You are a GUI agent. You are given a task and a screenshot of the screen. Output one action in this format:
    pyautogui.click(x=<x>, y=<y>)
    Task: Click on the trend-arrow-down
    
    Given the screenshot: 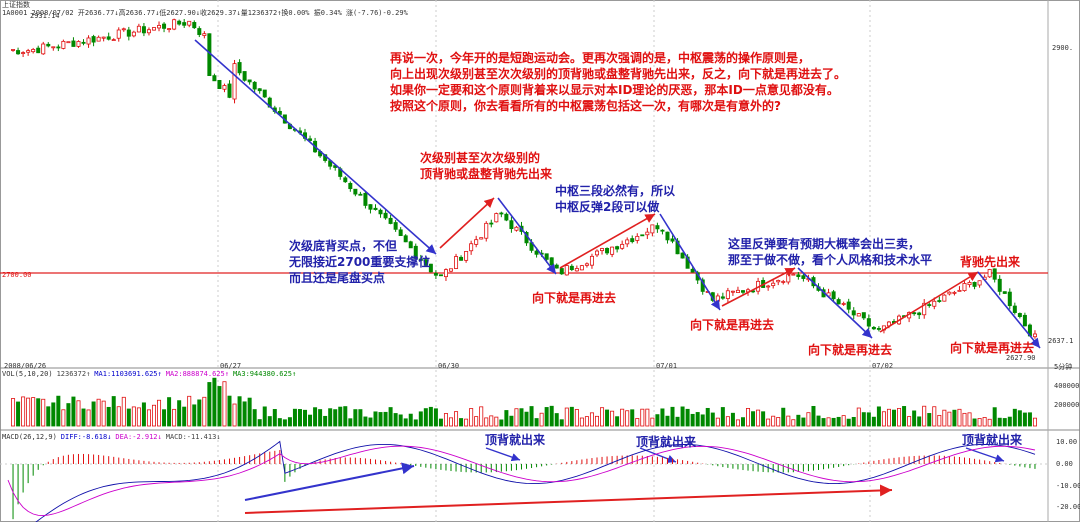 What is the action you would take?
    pyautogui.click(x=315, y=147)
    